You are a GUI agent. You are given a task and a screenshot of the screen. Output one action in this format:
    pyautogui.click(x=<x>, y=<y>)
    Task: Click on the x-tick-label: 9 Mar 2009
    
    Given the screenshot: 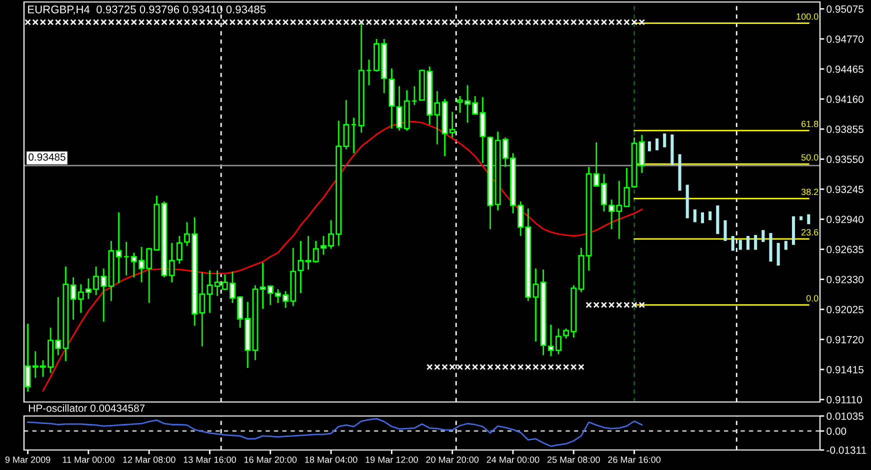 What is the action you would take?
    pyautogui.click(x=27, y=459)
    